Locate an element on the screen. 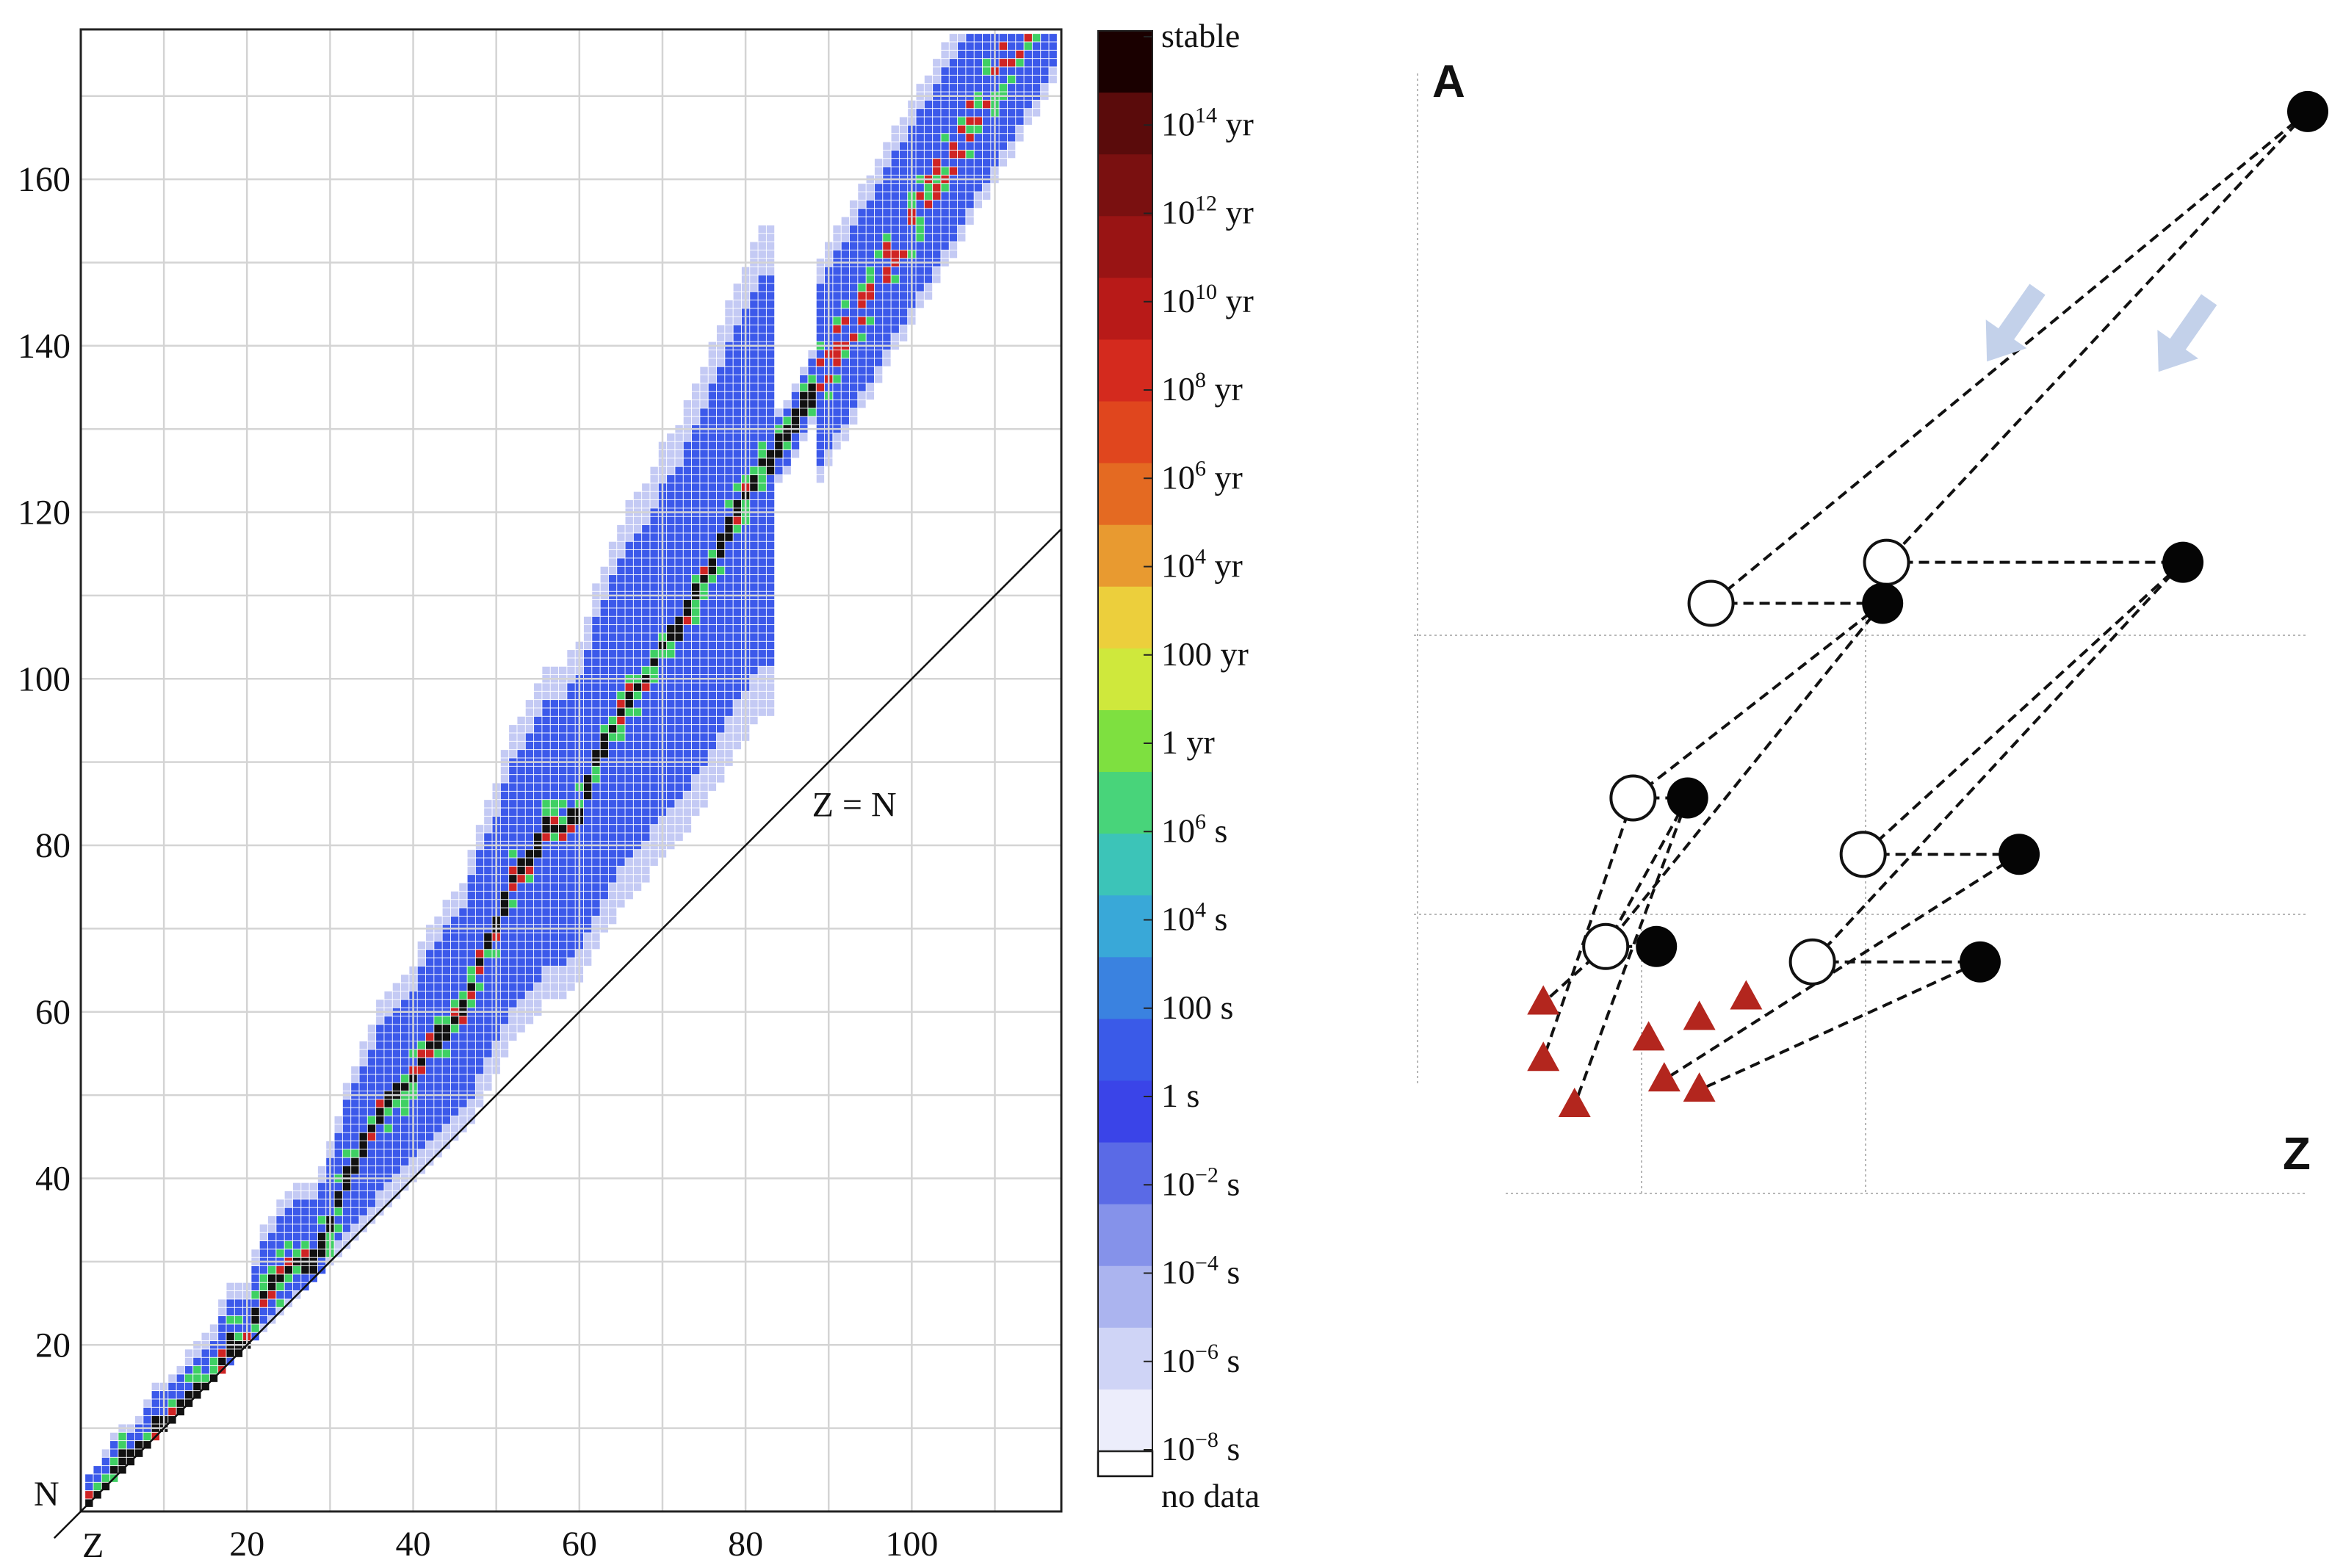  x-tick-label: 60 is located at coordinates (580, 1544).